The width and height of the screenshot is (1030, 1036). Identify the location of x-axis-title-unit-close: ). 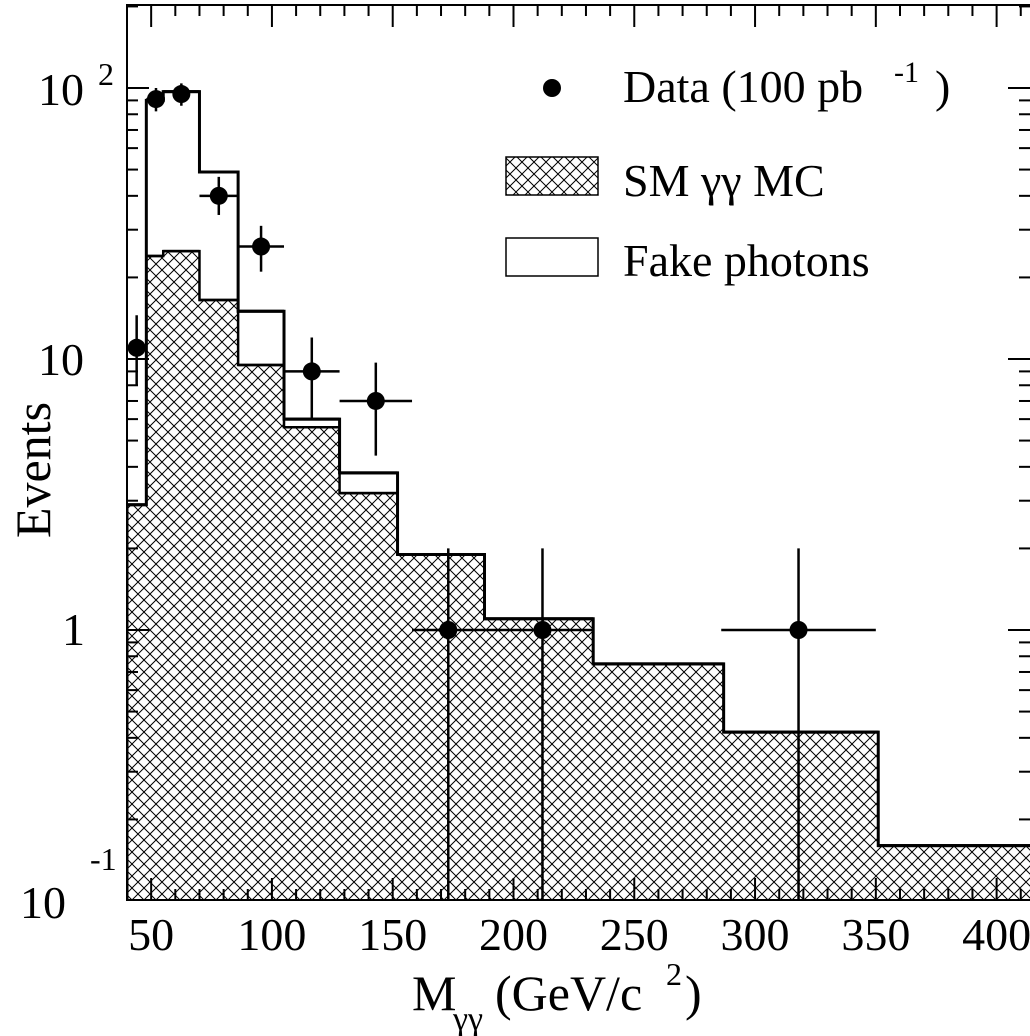
(693, 993).